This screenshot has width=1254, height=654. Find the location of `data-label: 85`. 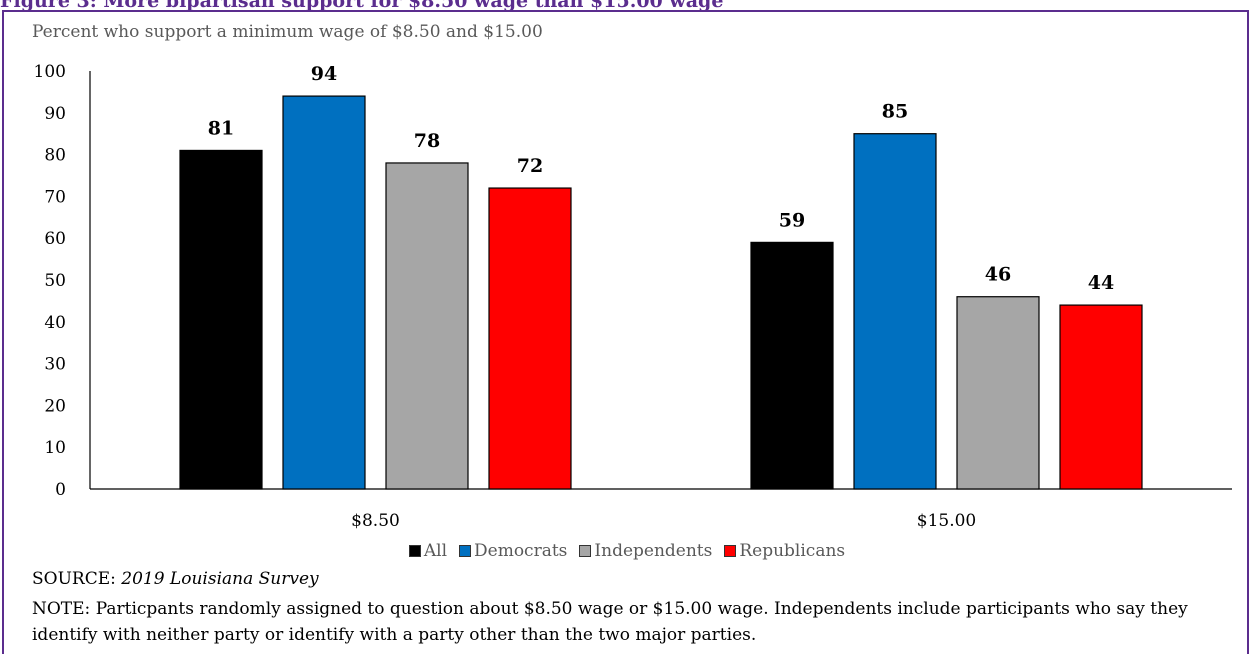

data-label: 85 is located at coordinates (895, 112).